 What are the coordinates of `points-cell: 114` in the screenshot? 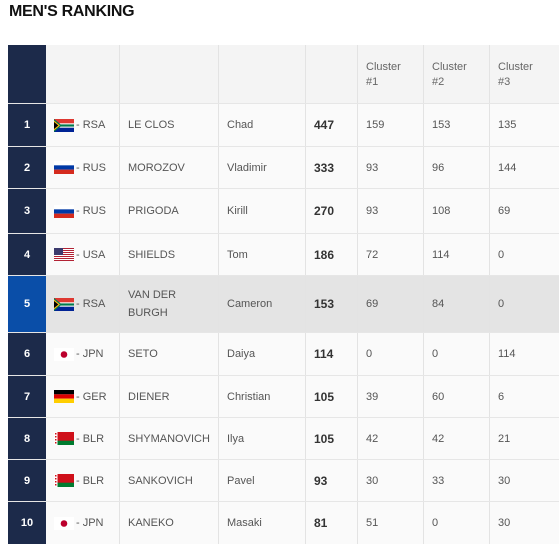 It's located at (332, 354).